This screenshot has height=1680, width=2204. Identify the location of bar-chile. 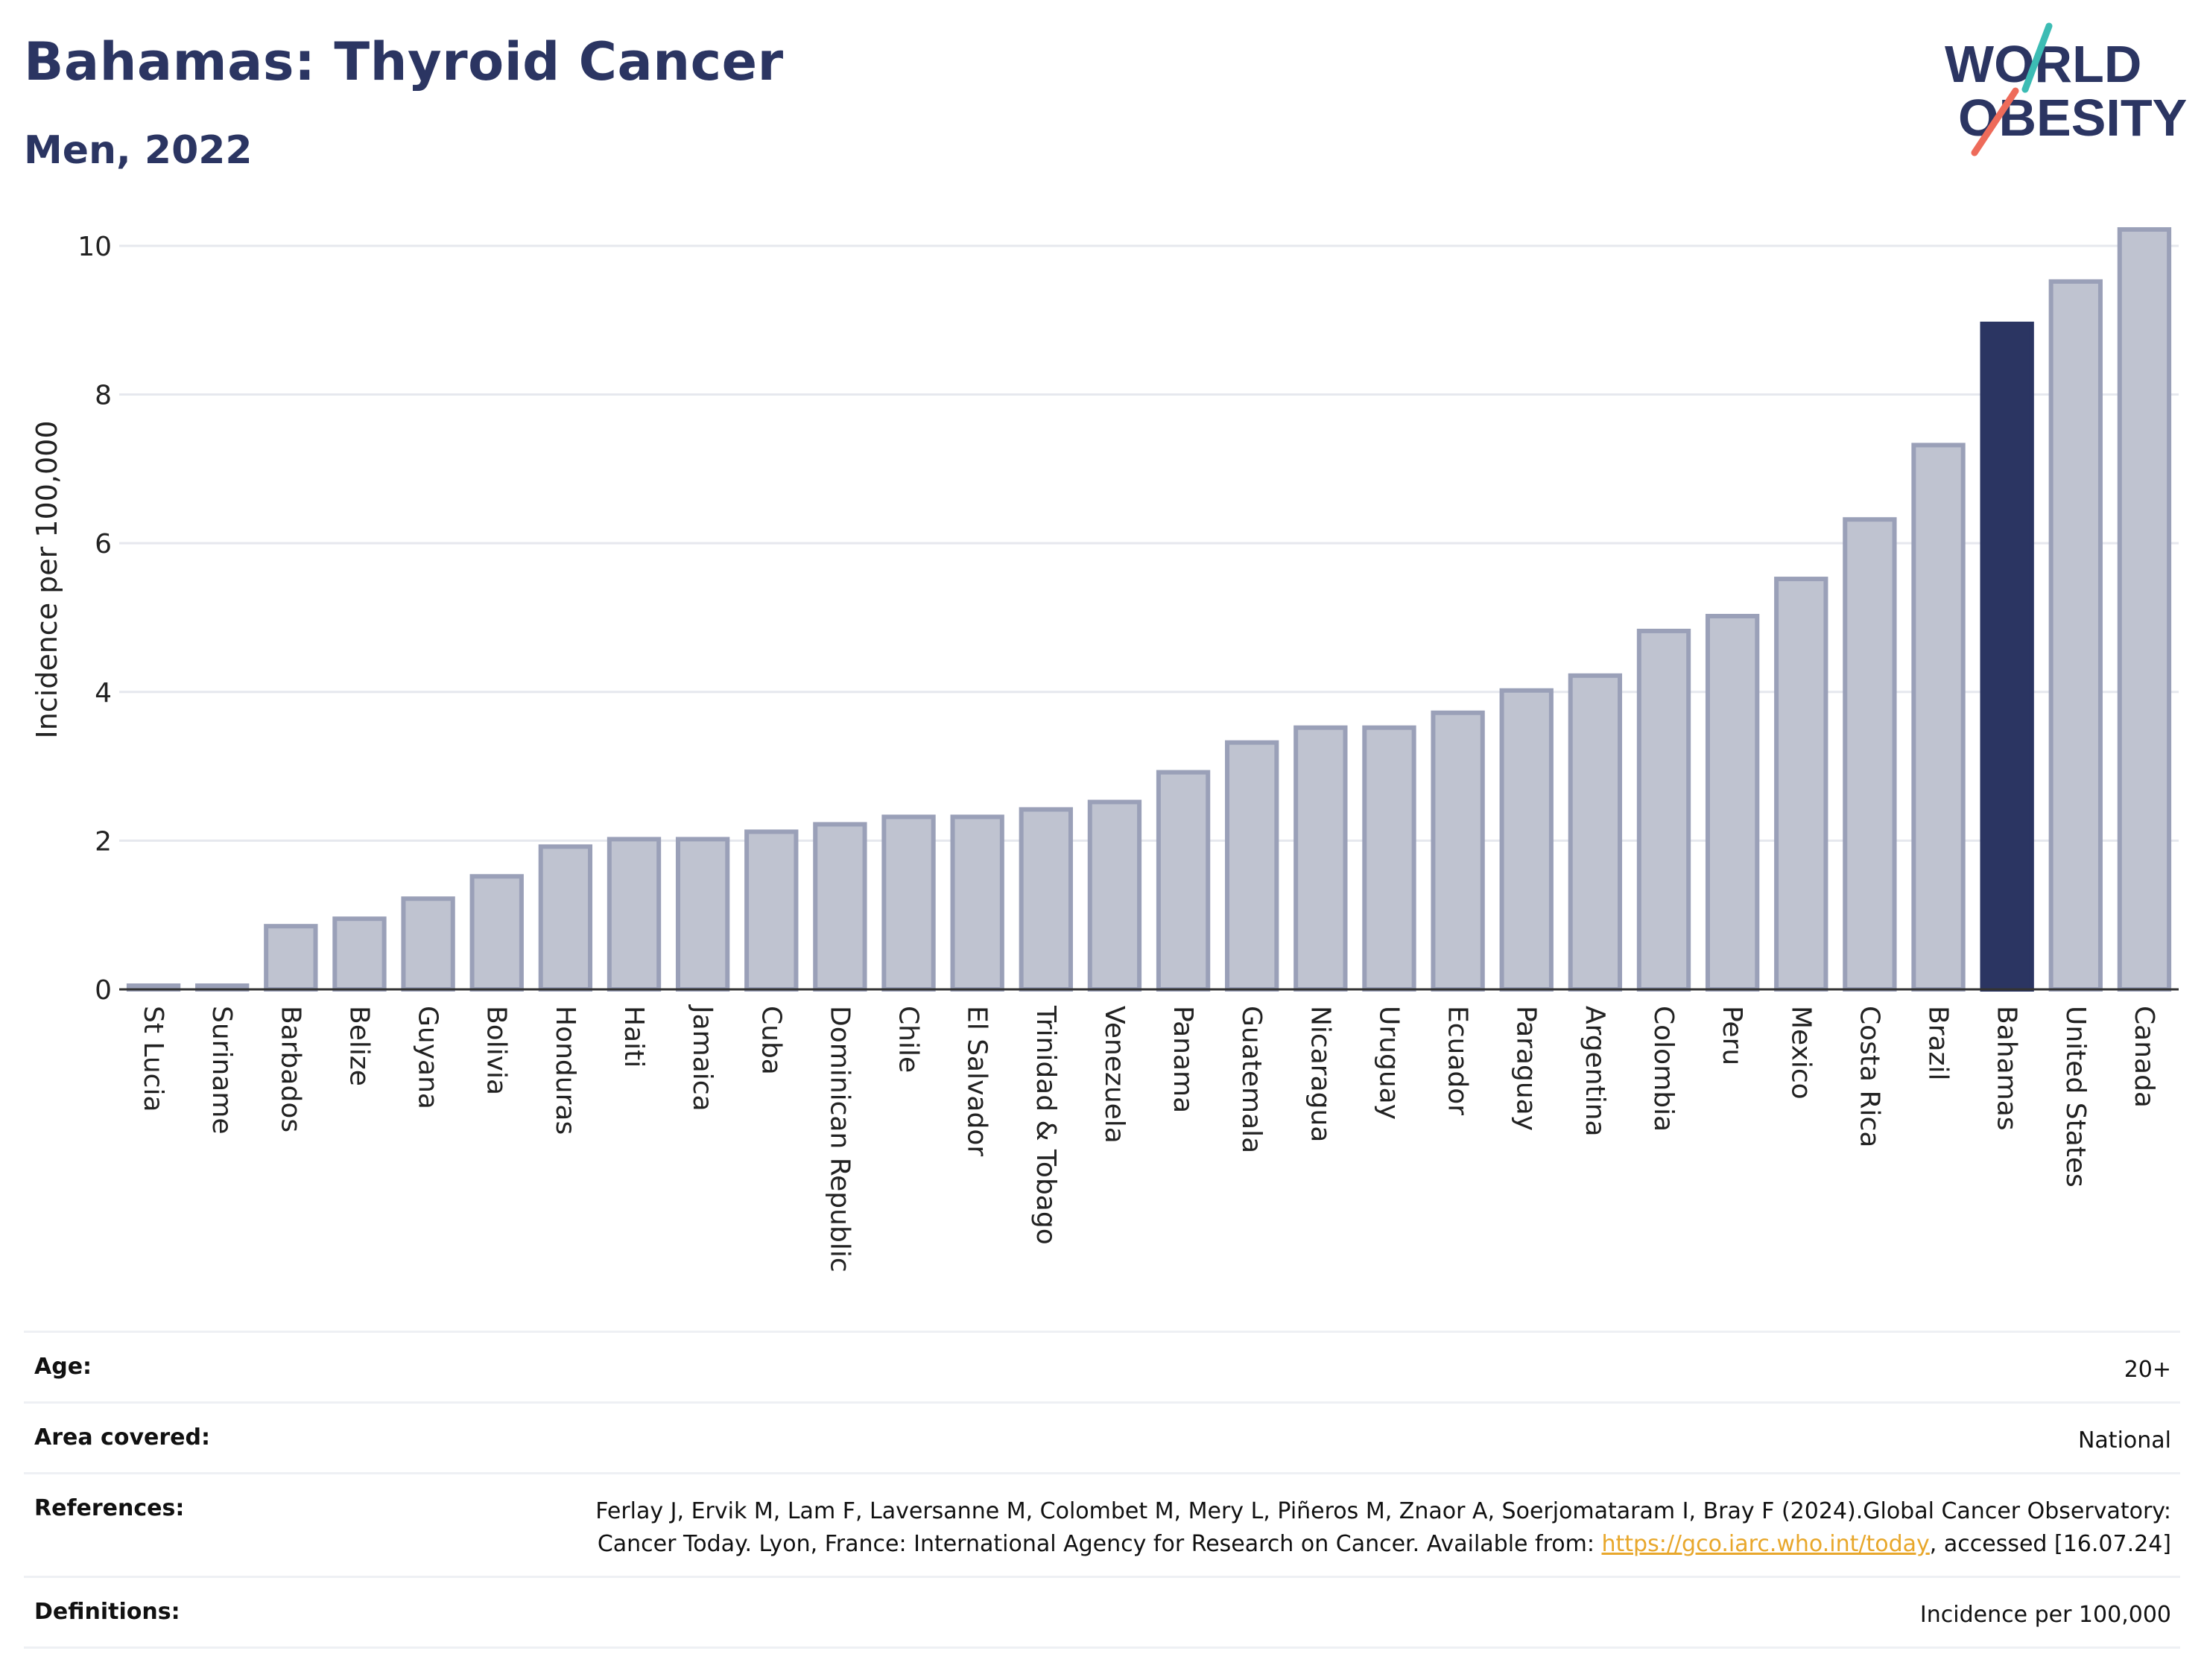
(908, 903).